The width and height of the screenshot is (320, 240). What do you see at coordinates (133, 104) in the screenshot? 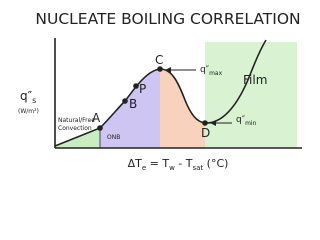
I see `label-b: B` at bounding box center [133, 104].